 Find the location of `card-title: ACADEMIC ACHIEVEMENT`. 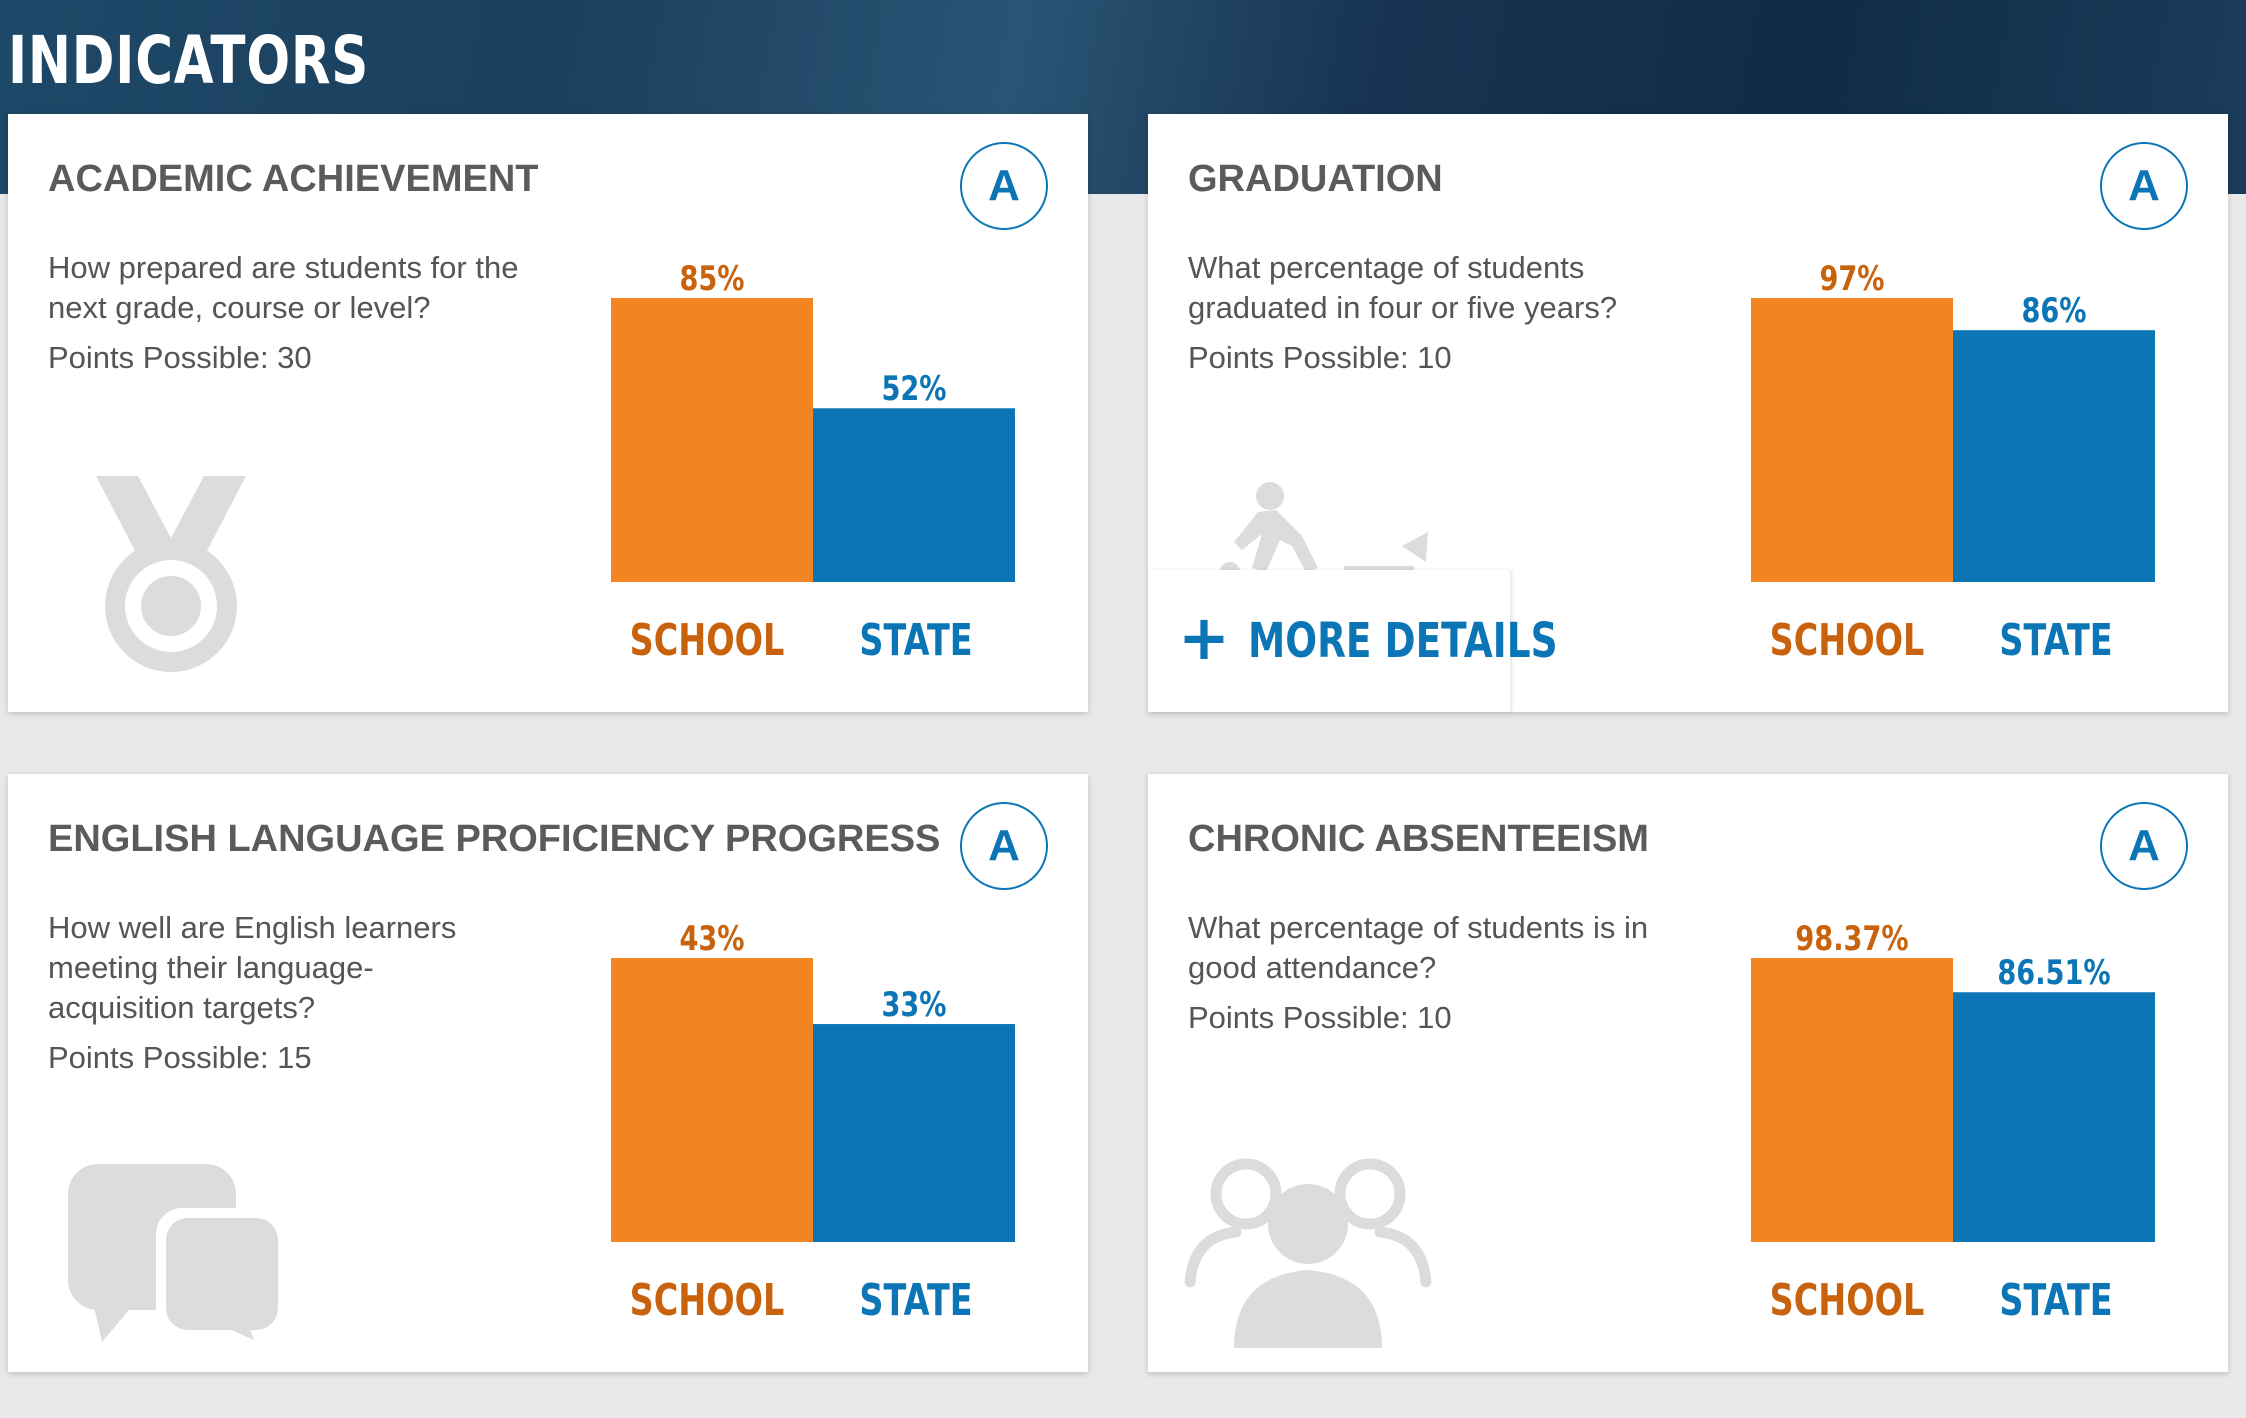

card-title: ACADEMIC ACHIEVEMENT is located at coordinates (293, 179).